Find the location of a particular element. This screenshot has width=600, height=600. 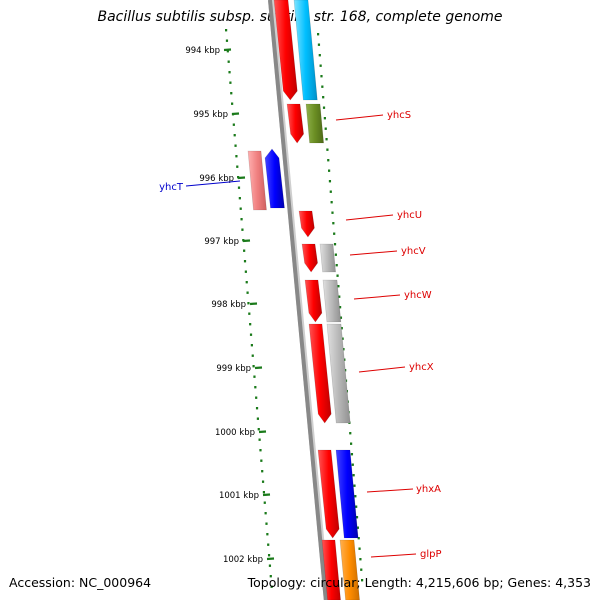

scale-tick-label: 1002 kbp is located at coordinates (243, 560).